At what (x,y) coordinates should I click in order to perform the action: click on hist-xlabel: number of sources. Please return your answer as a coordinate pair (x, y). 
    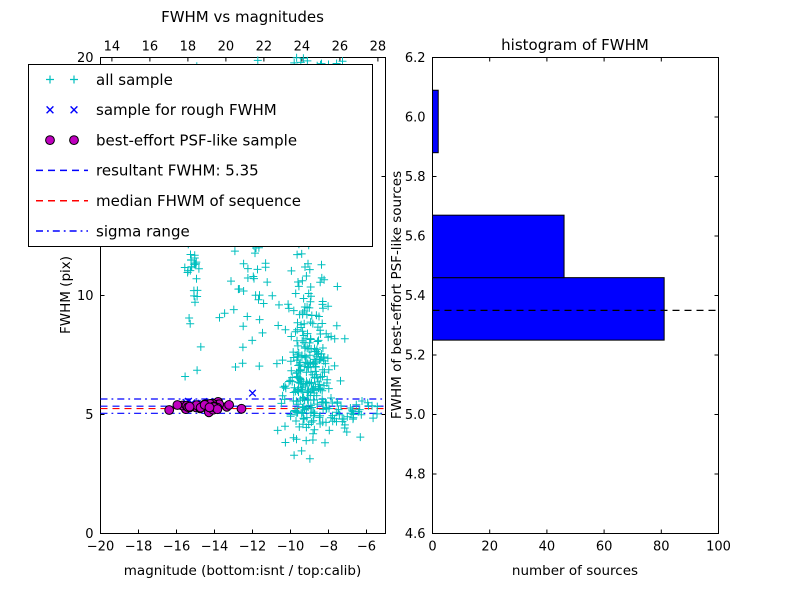
    Looking at the image, I should click on (575, 571).